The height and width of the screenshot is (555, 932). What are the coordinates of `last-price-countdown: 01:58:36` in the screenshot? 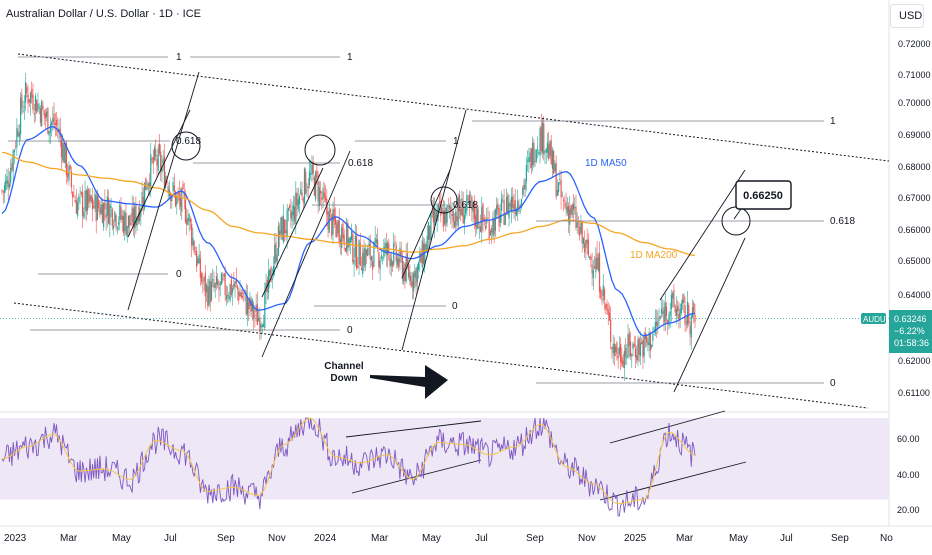 It's located at (911, 343).